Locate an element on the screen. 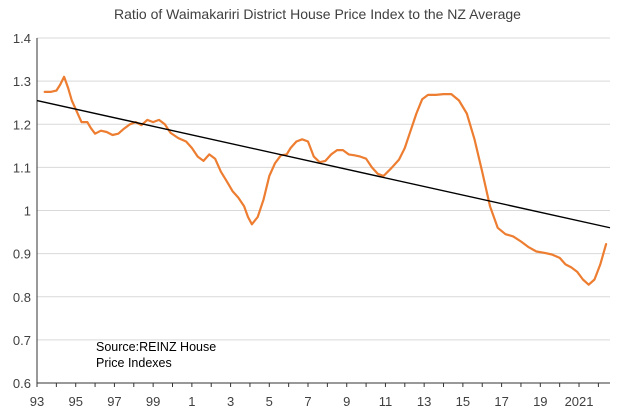  y-tick-label: 0.9 is located at coordinates (22, 254).